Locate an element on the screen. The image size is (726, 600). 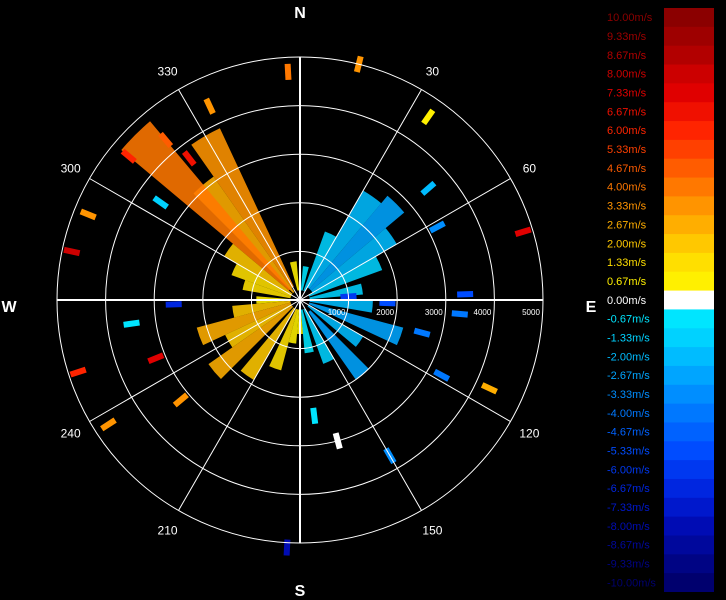
legend-label: 4.00m/s is located at coordinates (627, 188).